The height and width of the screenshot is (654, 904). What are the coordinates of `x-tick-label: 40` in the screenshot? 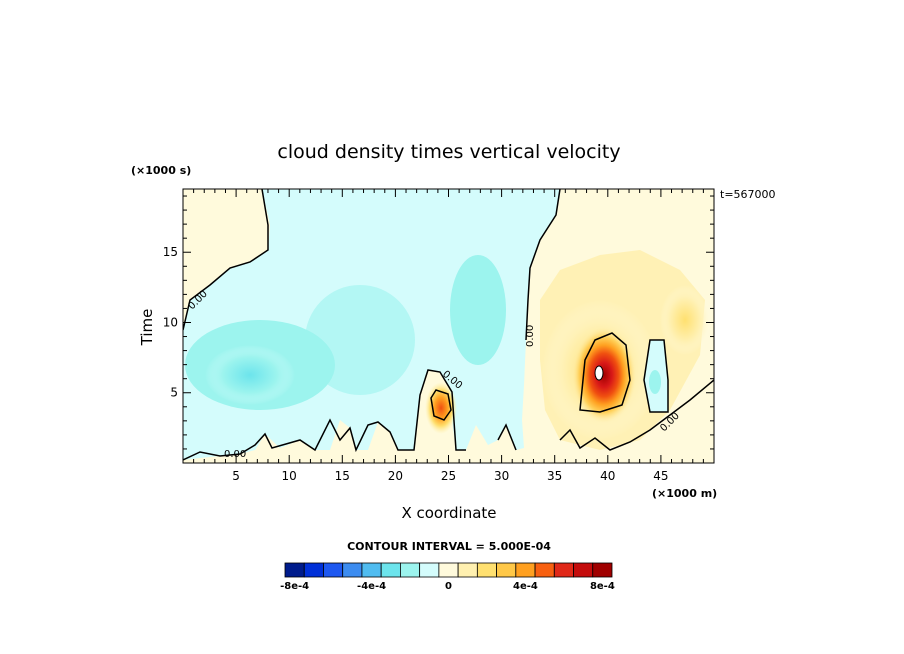 It's located at (607, 476).